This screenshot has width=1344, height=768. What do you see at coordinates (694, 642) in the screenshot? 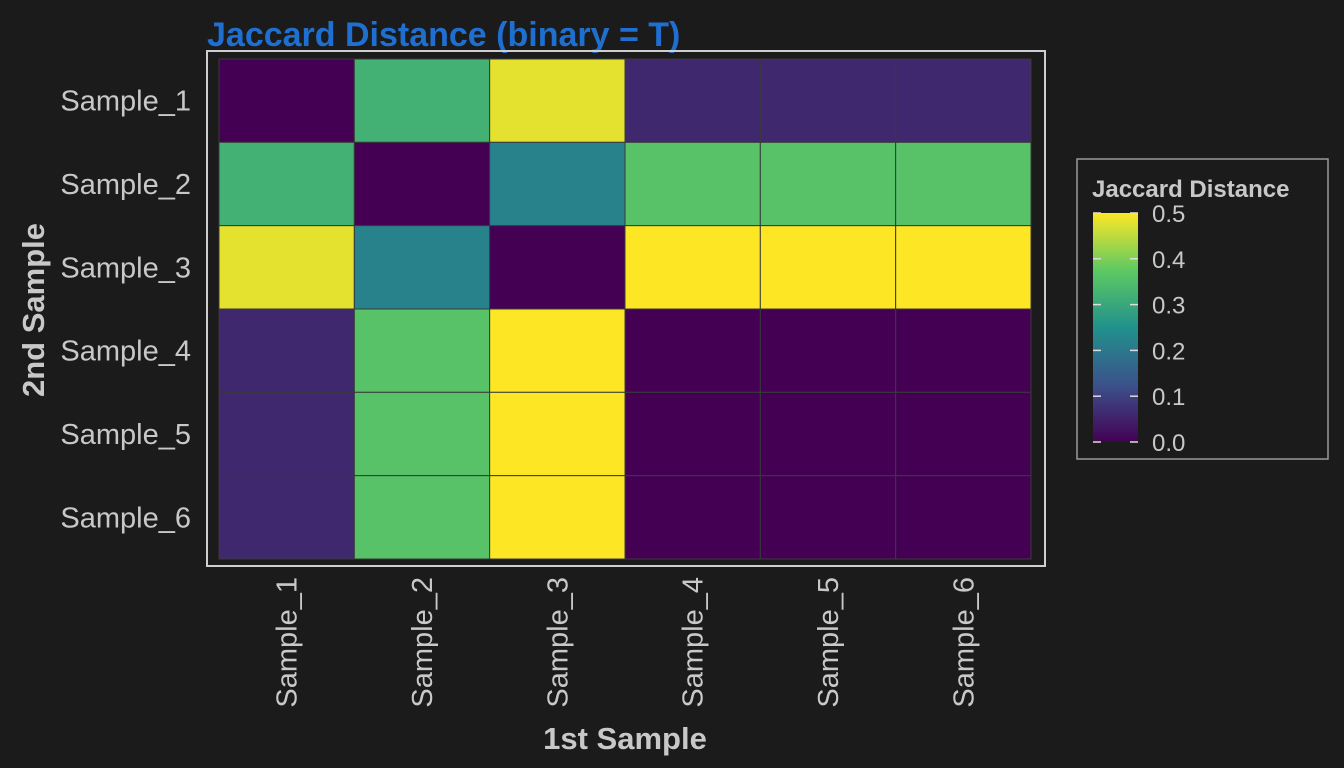
I see `x-tick-label: Sample_4` at bounding box center [694, 642].